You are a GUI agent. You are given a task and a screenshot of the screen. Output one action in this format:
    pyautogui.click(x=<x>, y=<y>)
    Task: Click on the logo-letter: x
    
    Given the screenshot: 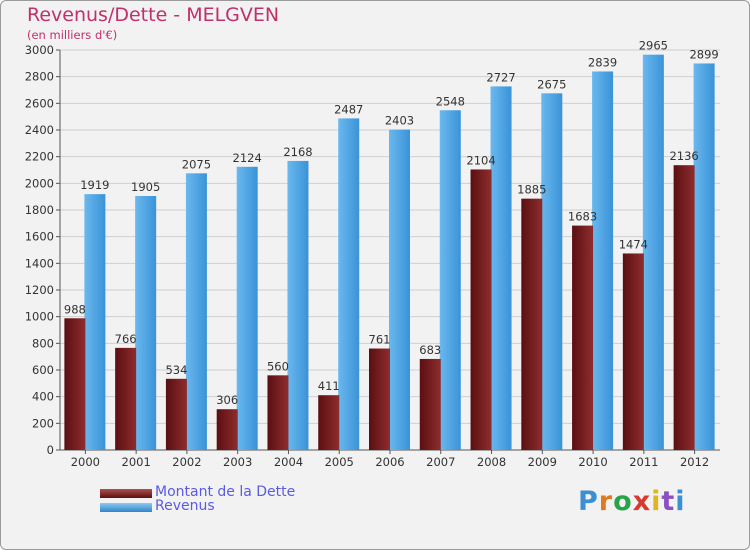 What is the action you would take?
    pyautogui.click(x=642, y=501)
    